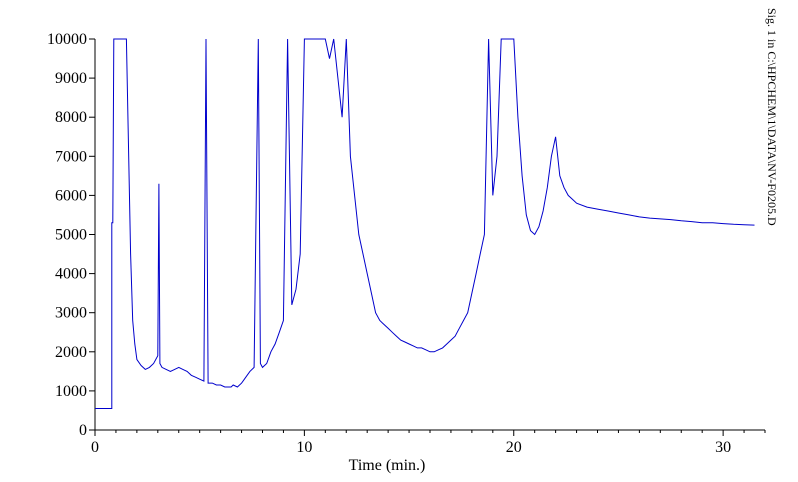  Describe the element at coordinates (71, 156) in the screenshot. I see `y-tick-label: 7000` at that location.